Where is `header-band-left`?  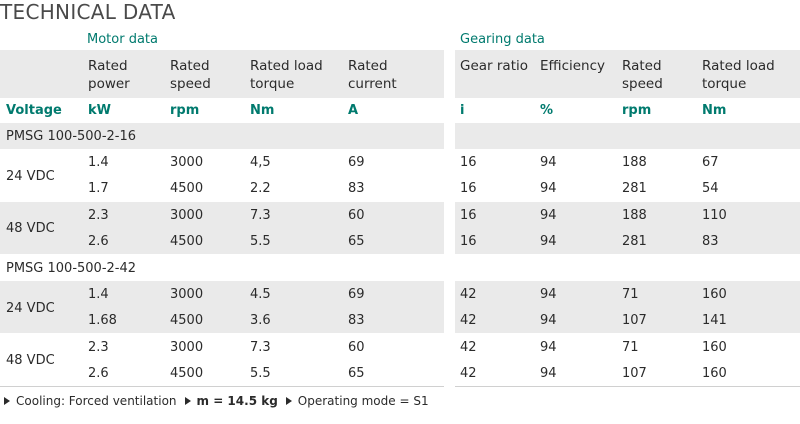 header-band-left is located at coordinates (222, 74).